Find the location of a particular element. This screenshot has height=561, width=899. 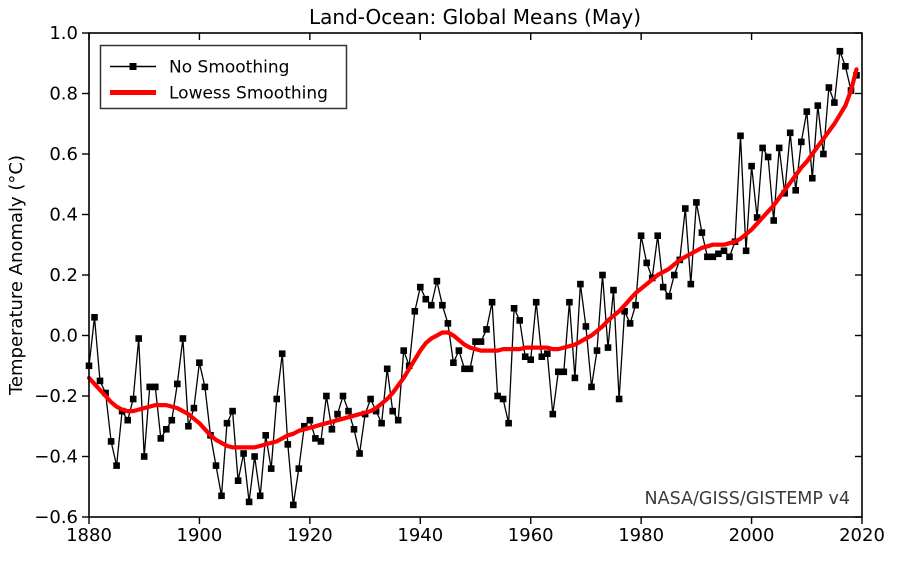

y-tick-label: −0.2 is located at coordinates (56, 396).